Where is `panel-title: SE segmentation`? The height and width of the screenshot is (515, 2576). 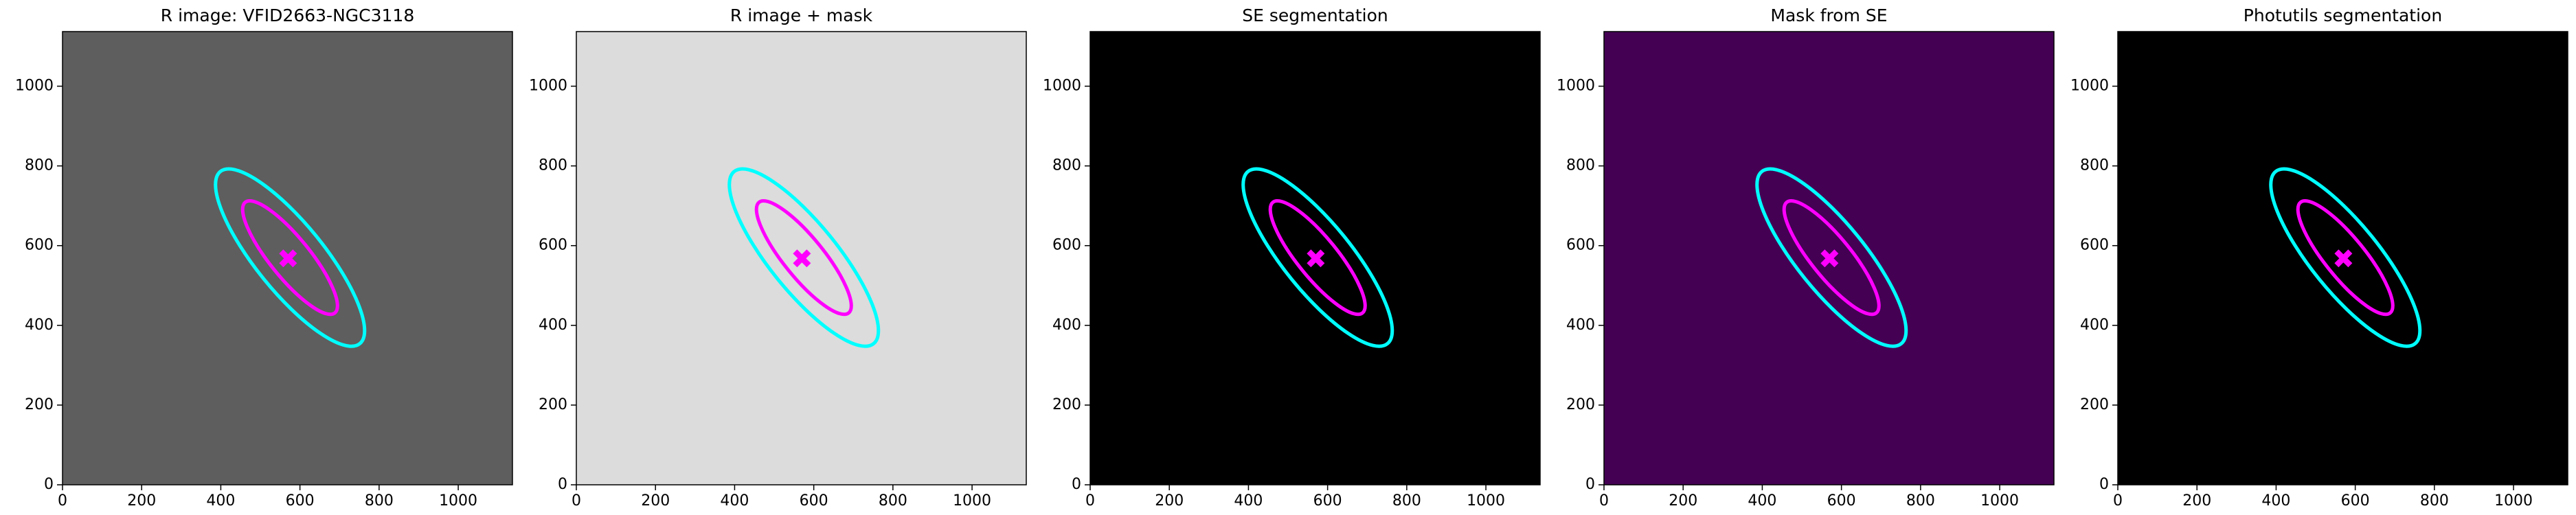 panel-title: SE segmentation is located at coordinates (1315, 15).